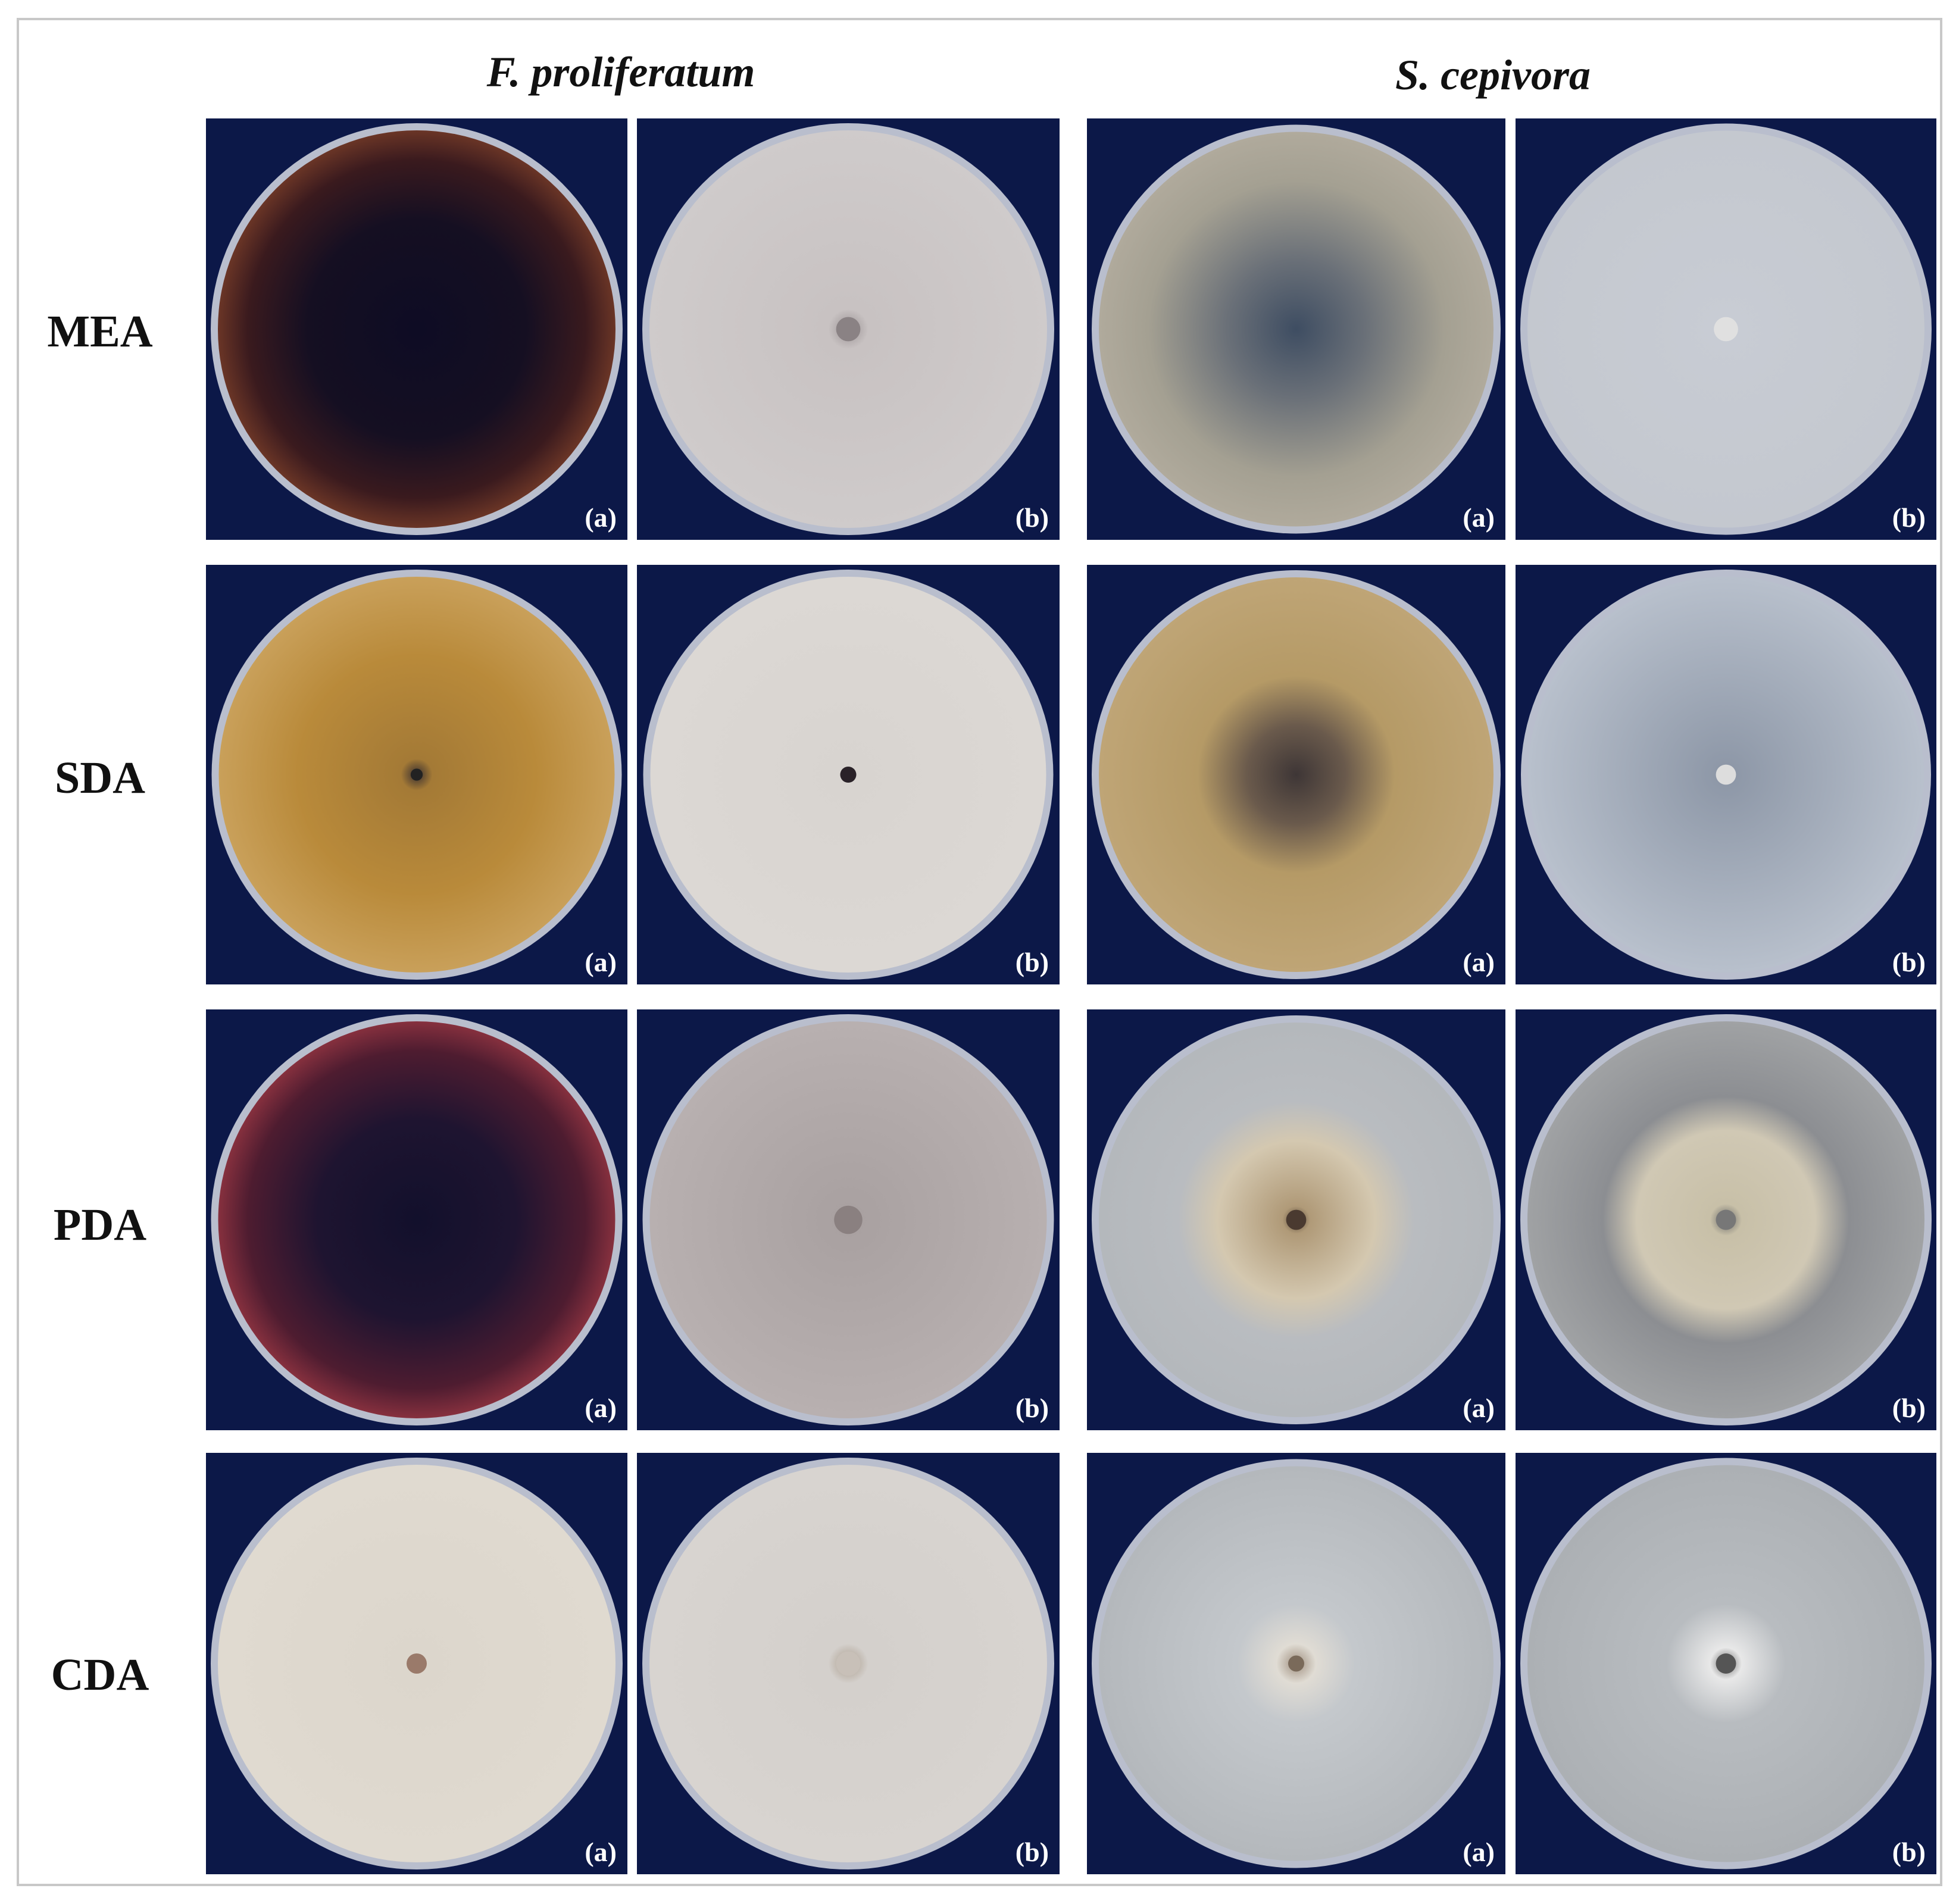 The height and width of the screenshot is (1904, 1959). Describe the element at coordinates (620, 72) in the screenshot. I see `column-title: F. proliferatum` at that location.